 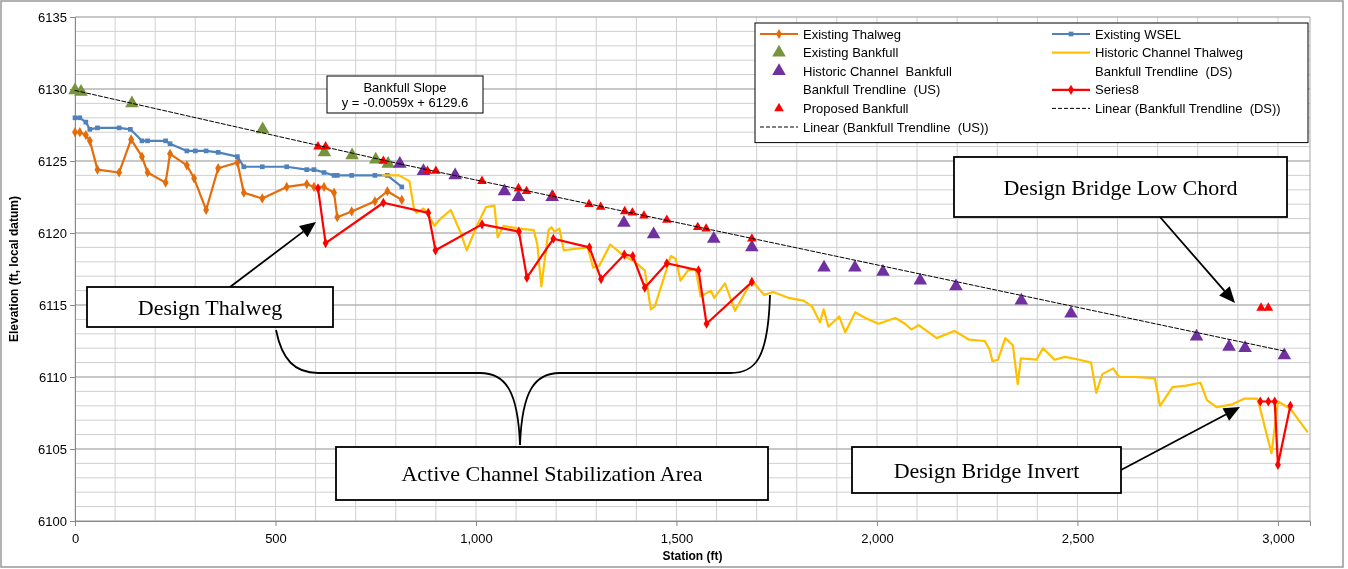 I want to click on y-tick-label: 6115, so click(x=53, y=305).